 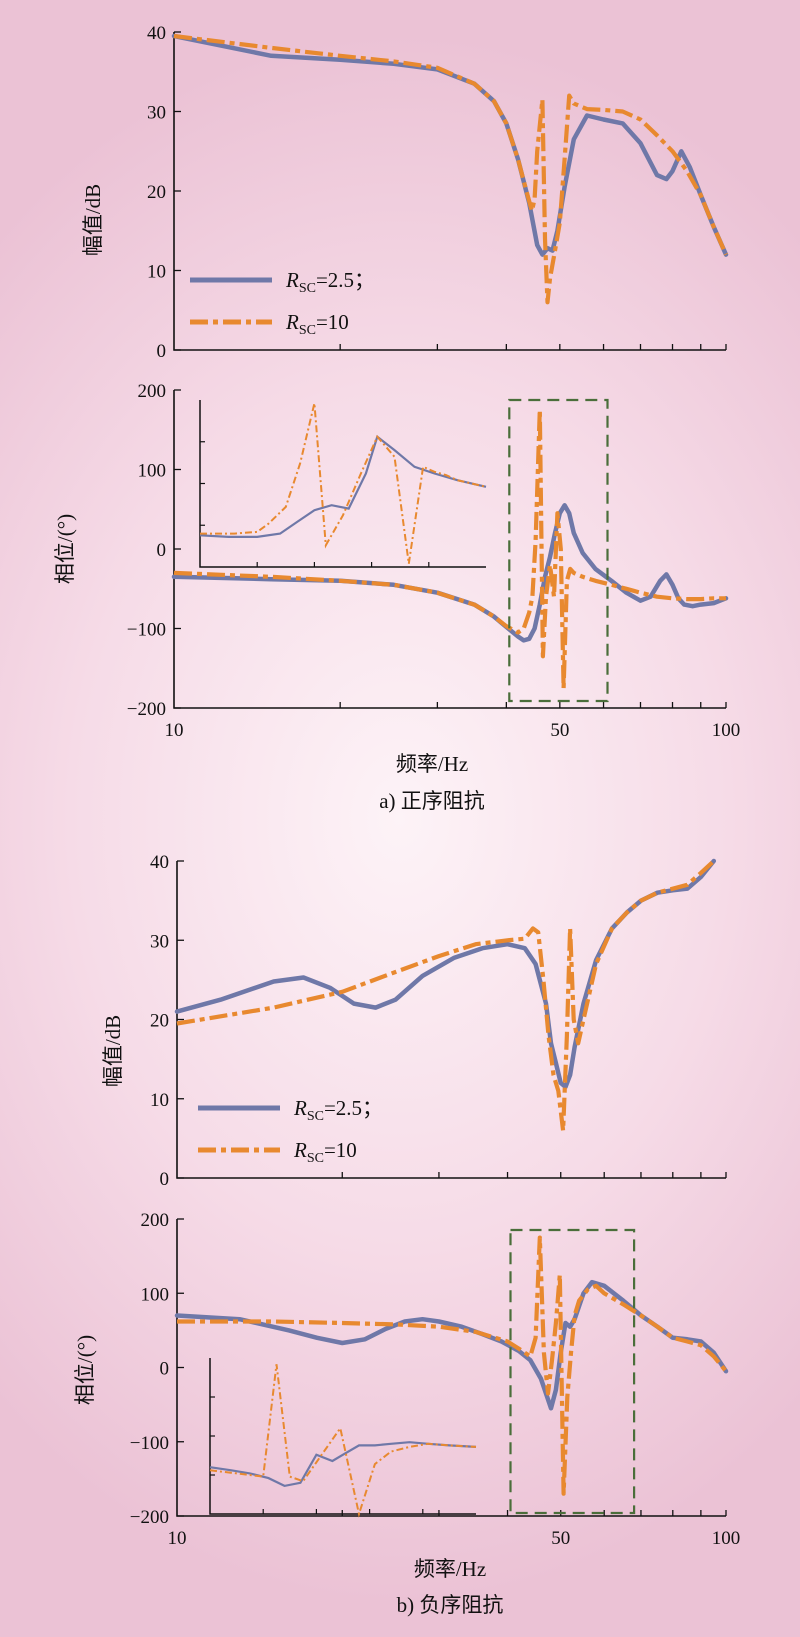 I want to click on legend-b-entry-orange: RSC=10, so click(x=325, y=1152).